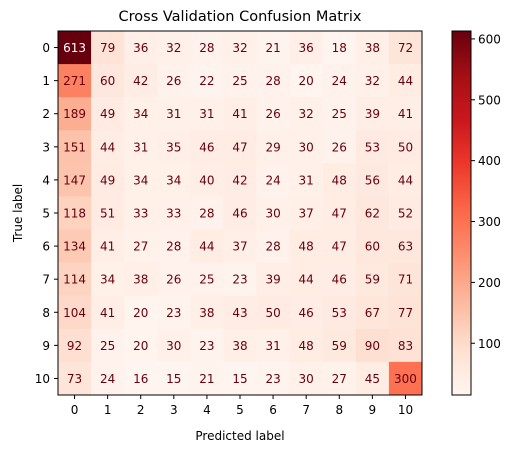 The image size is (516, 453). I want to click on y-tick-label: 0, so click(46, 48).